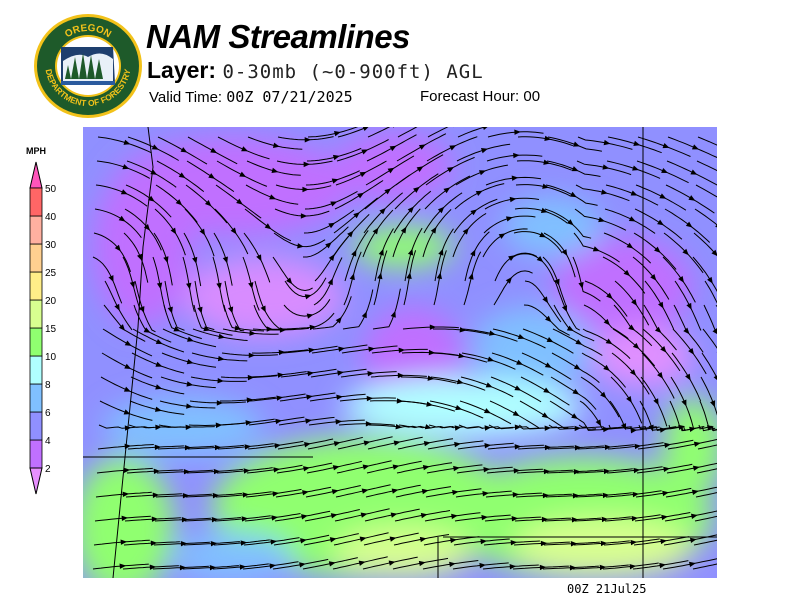  I want to click on forecast-hour: Forecast Hour: 00, so click(480, 96).